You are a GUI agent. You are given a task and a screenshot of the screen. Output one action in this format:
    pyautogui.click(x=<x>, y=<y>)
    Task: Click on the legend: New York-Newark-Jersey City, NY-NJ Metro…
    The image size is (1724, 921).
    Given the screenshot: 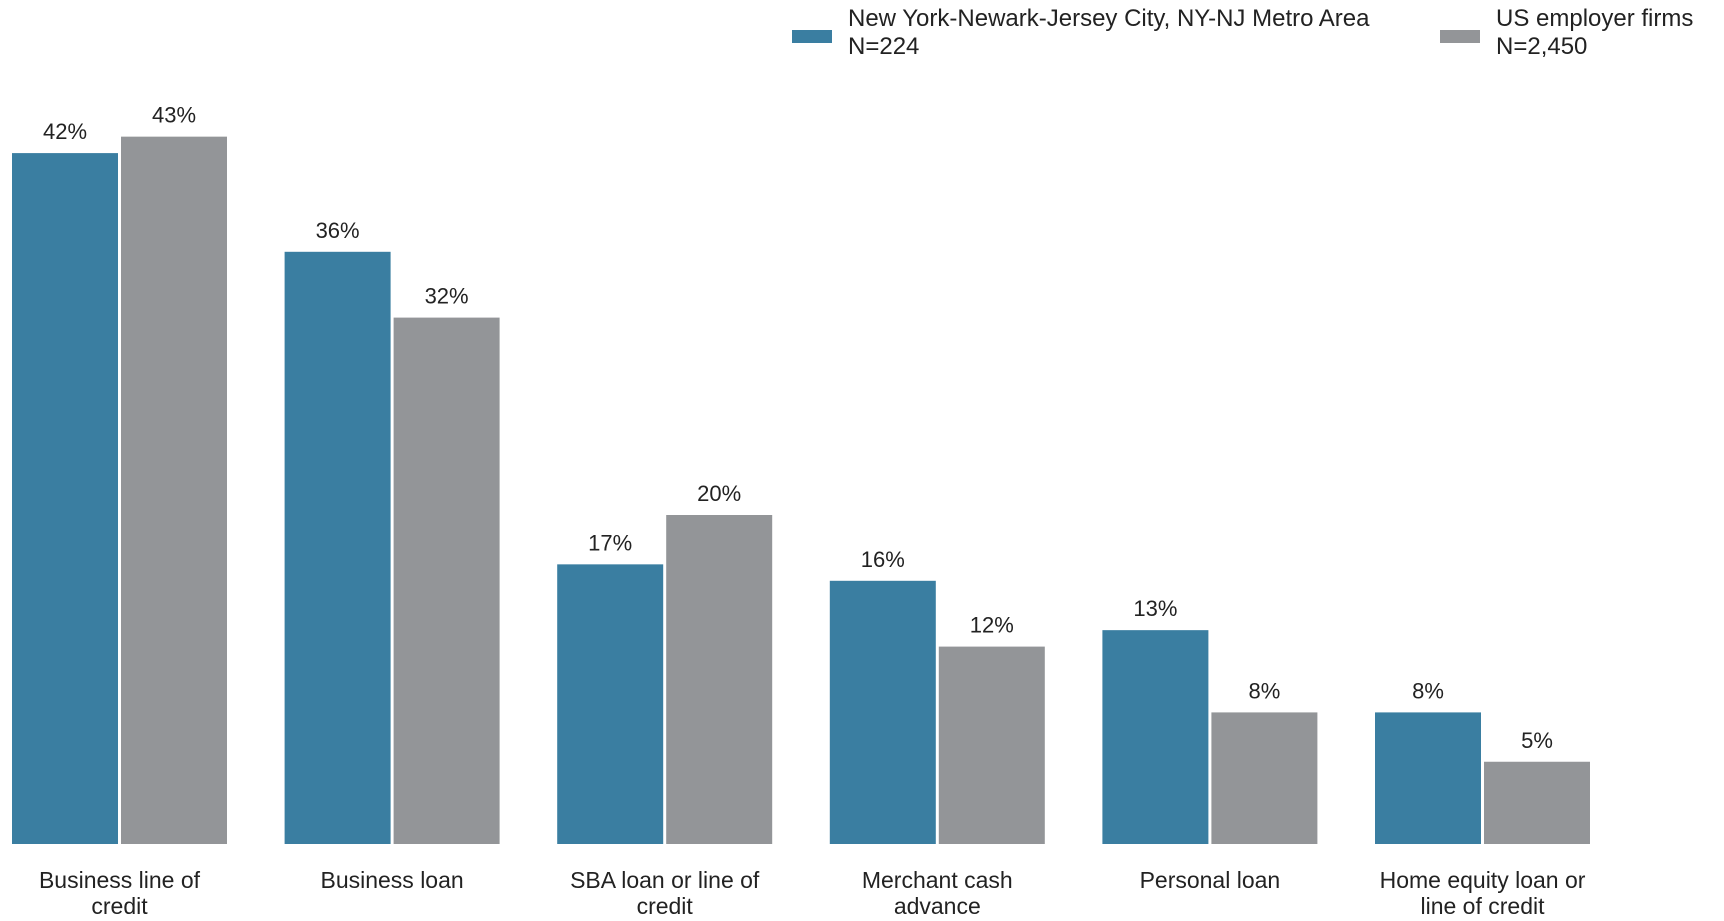 What is the action you would take?
    pyautogui.click(x=1242, y=32)
    